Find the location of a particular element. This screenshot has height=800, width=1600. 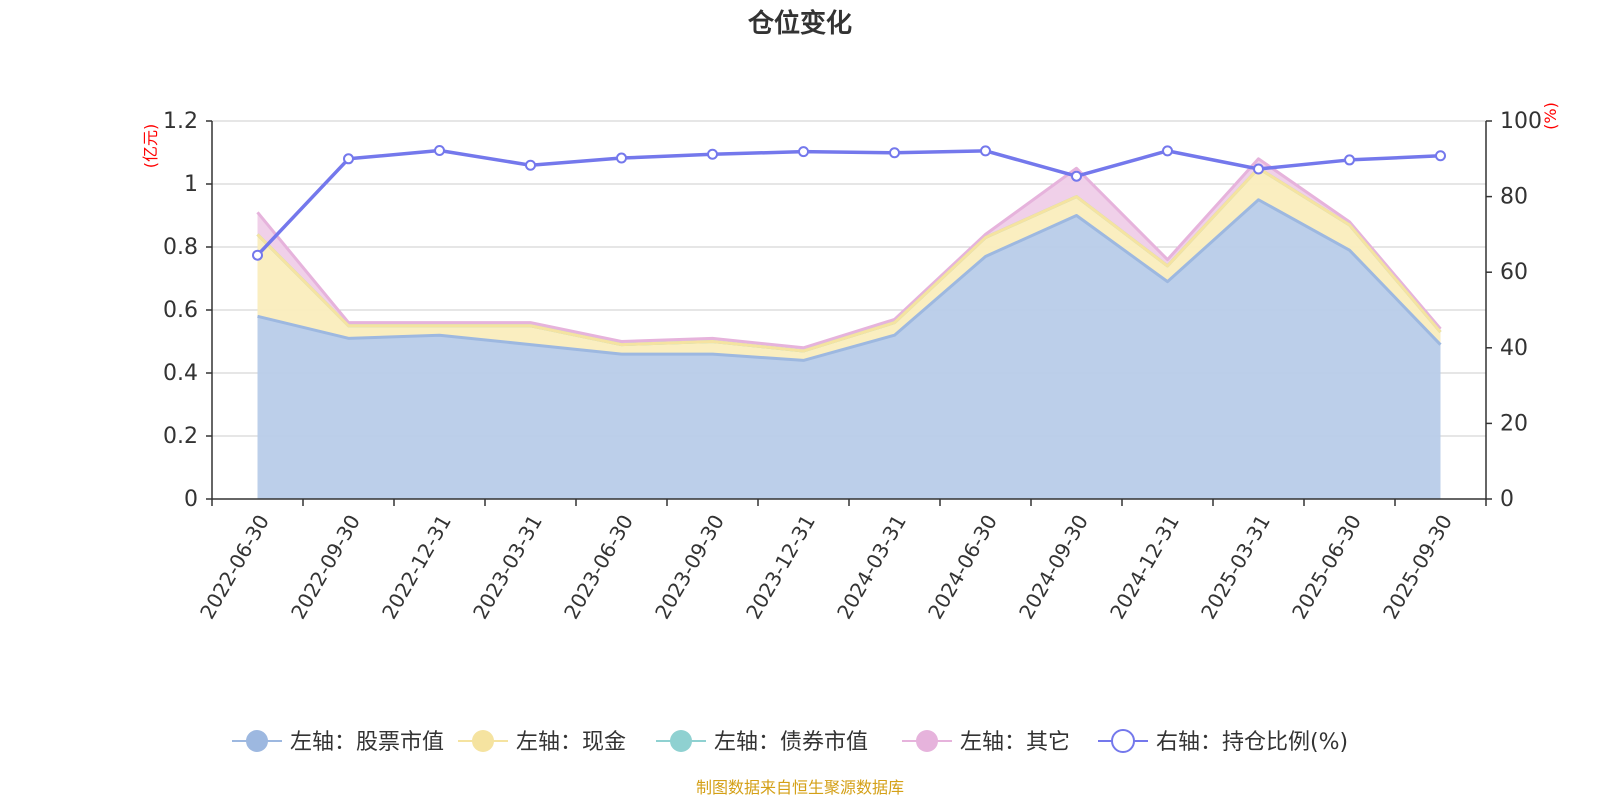

source-note: 制图数据来自恒生聚源数据库 is located at coordinates (800, 787).